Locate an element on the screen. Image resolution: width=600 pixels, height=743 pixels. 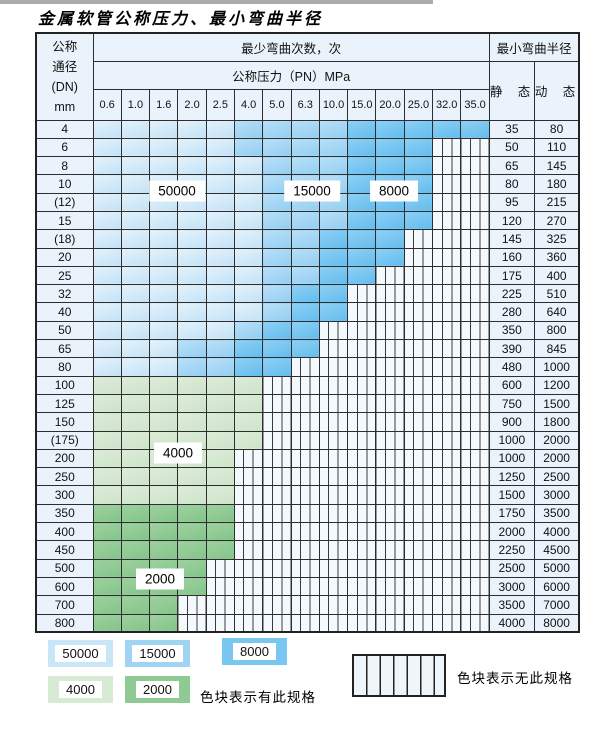
table-row: 125 750 1500 is located at coordinates (307, 403).